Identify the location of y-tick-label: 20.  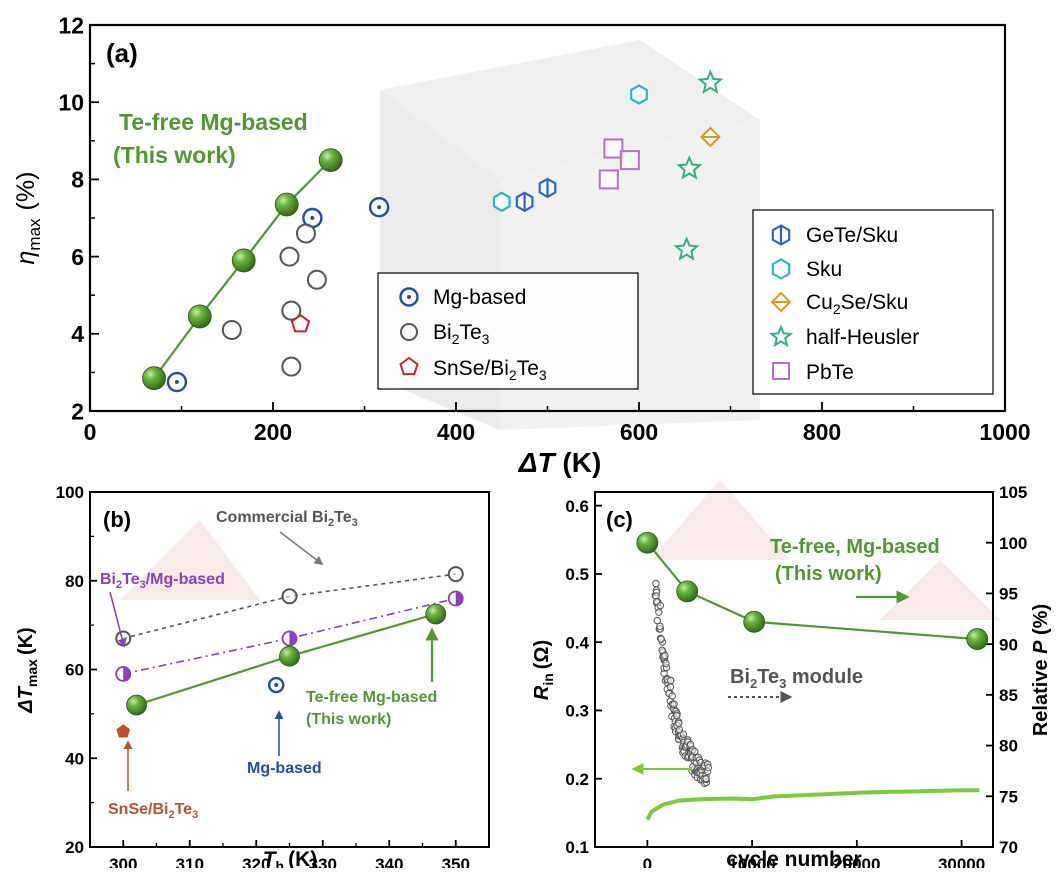
(74, 847).